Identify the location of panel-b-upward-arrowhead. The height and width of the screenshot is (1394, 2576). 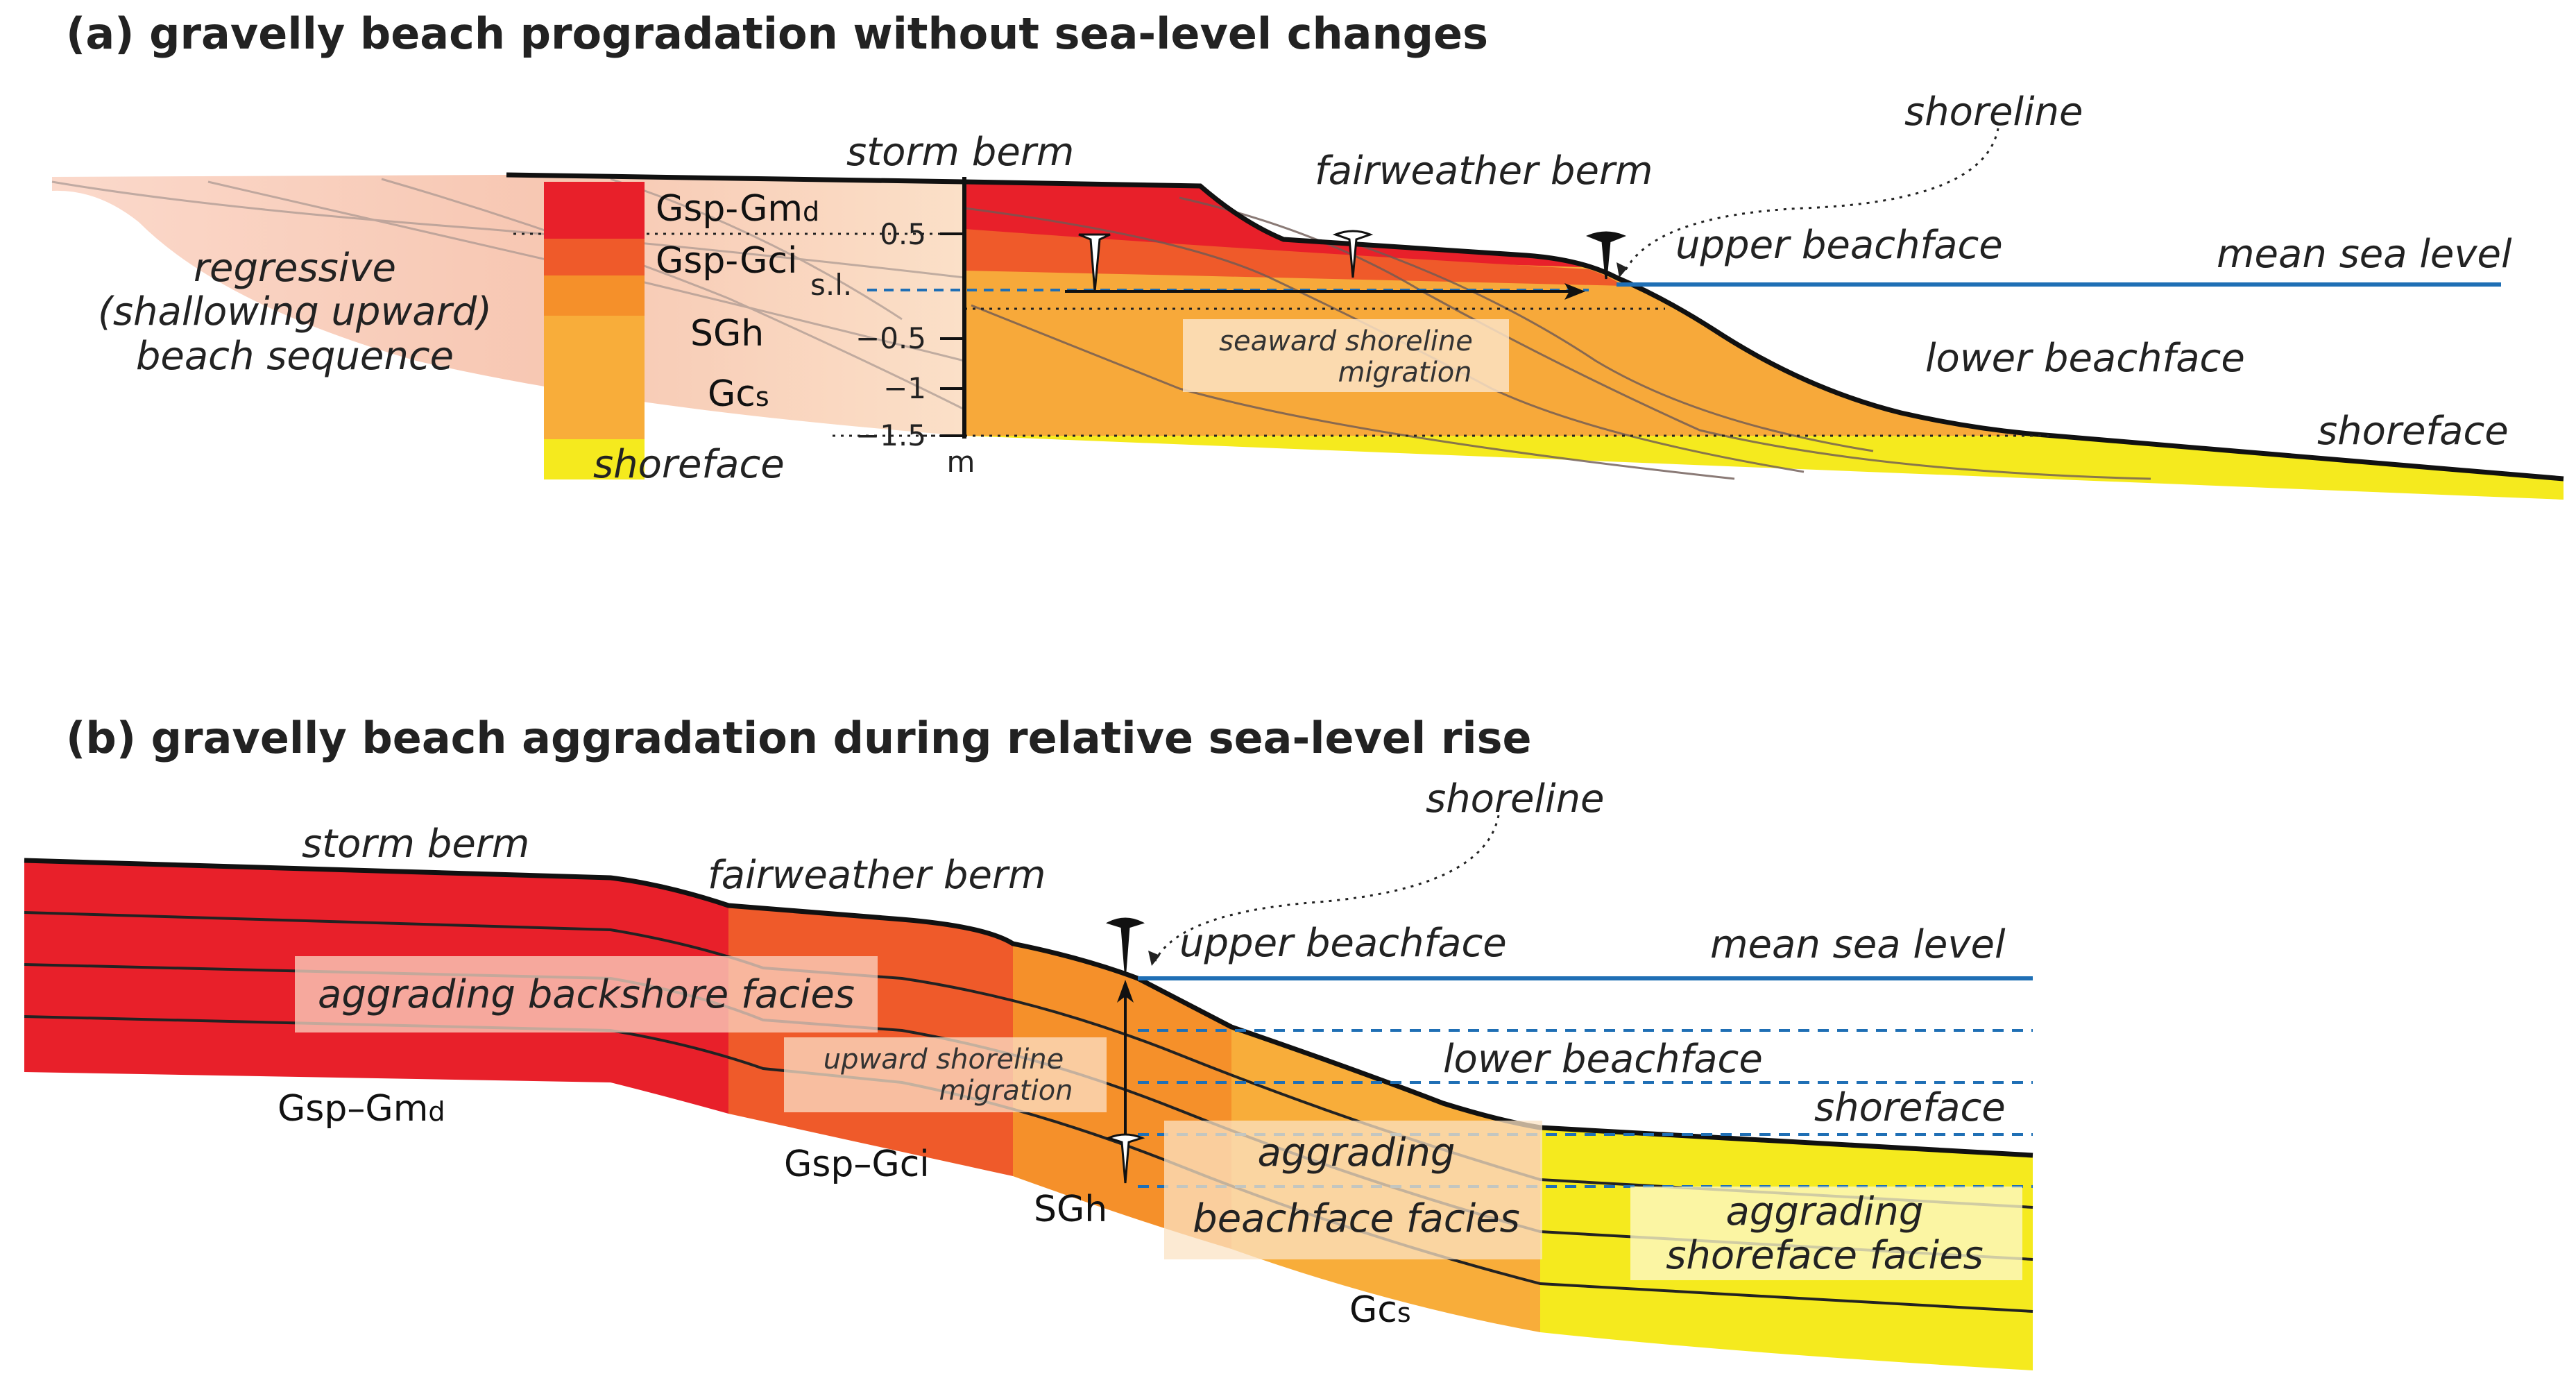
(1125, 991).